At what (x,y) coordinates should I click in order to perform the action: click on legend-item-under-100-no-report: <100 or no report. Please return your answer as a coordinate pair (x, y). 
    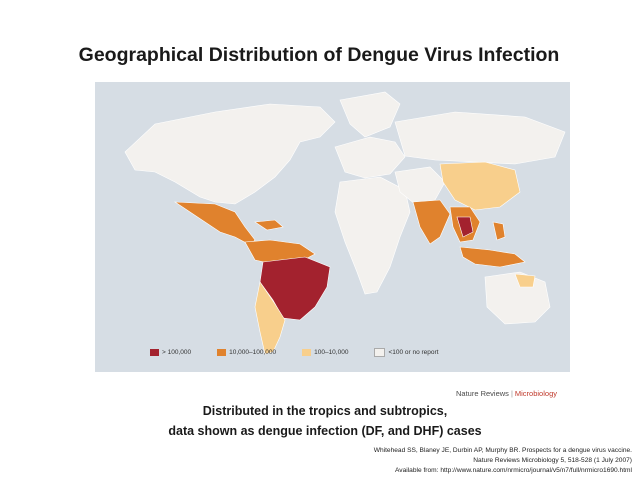
    Looking at the image, I should click on (406, 352).